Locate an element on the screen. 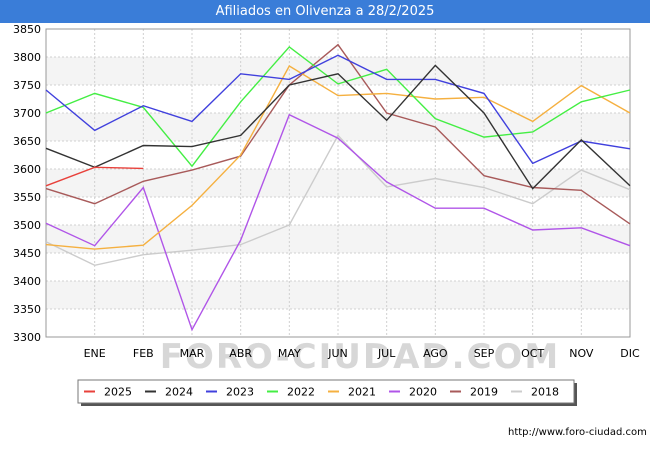 The height and width of the screenshot is (450, 650). x-tick-label: ENE is located at coordinates (95, 353).